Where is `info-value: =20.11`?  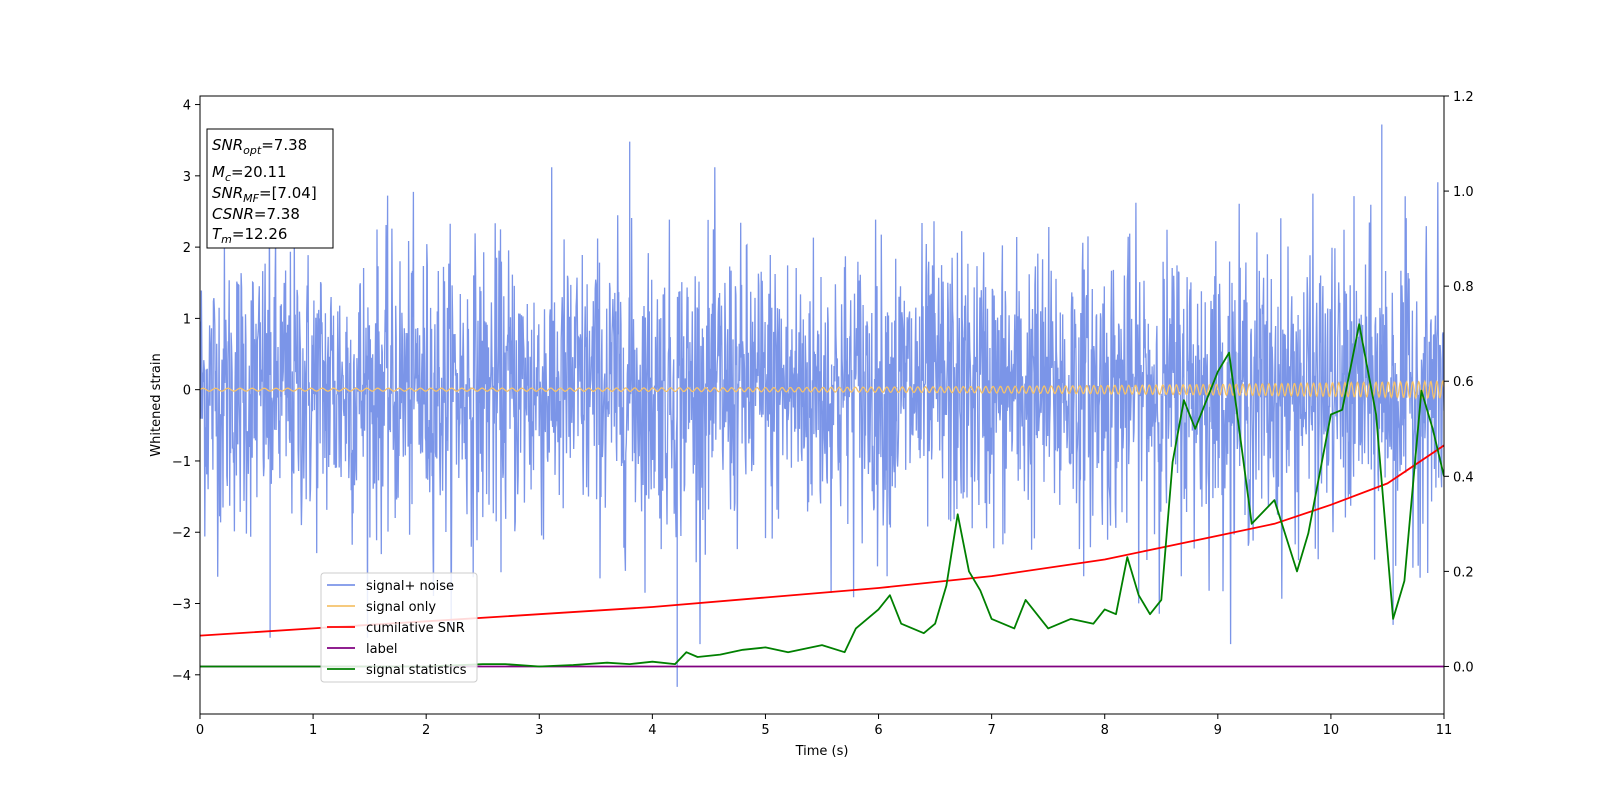 info-value: =20.11 is located at coordinates (259, 172).